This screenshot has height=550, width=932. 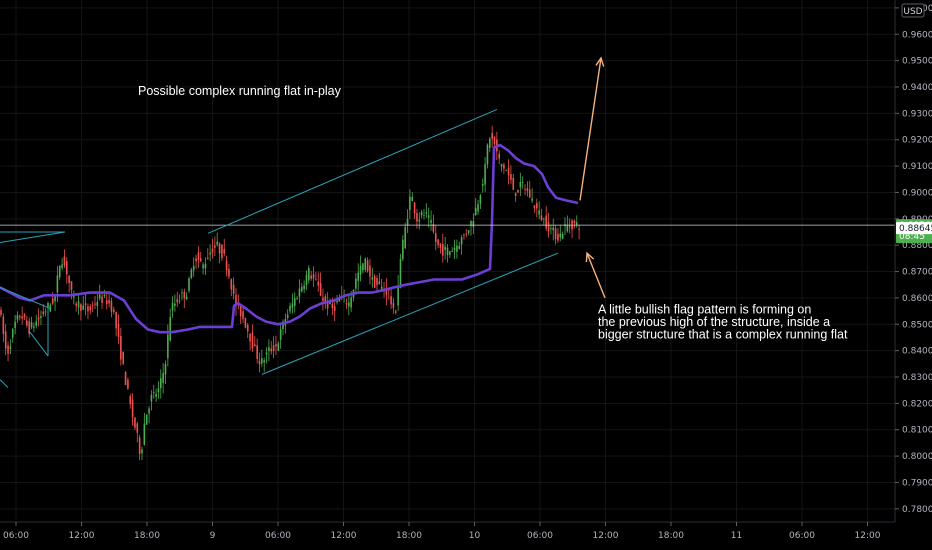 I want to click on marker-price-badge, so click(x=914, y=228).